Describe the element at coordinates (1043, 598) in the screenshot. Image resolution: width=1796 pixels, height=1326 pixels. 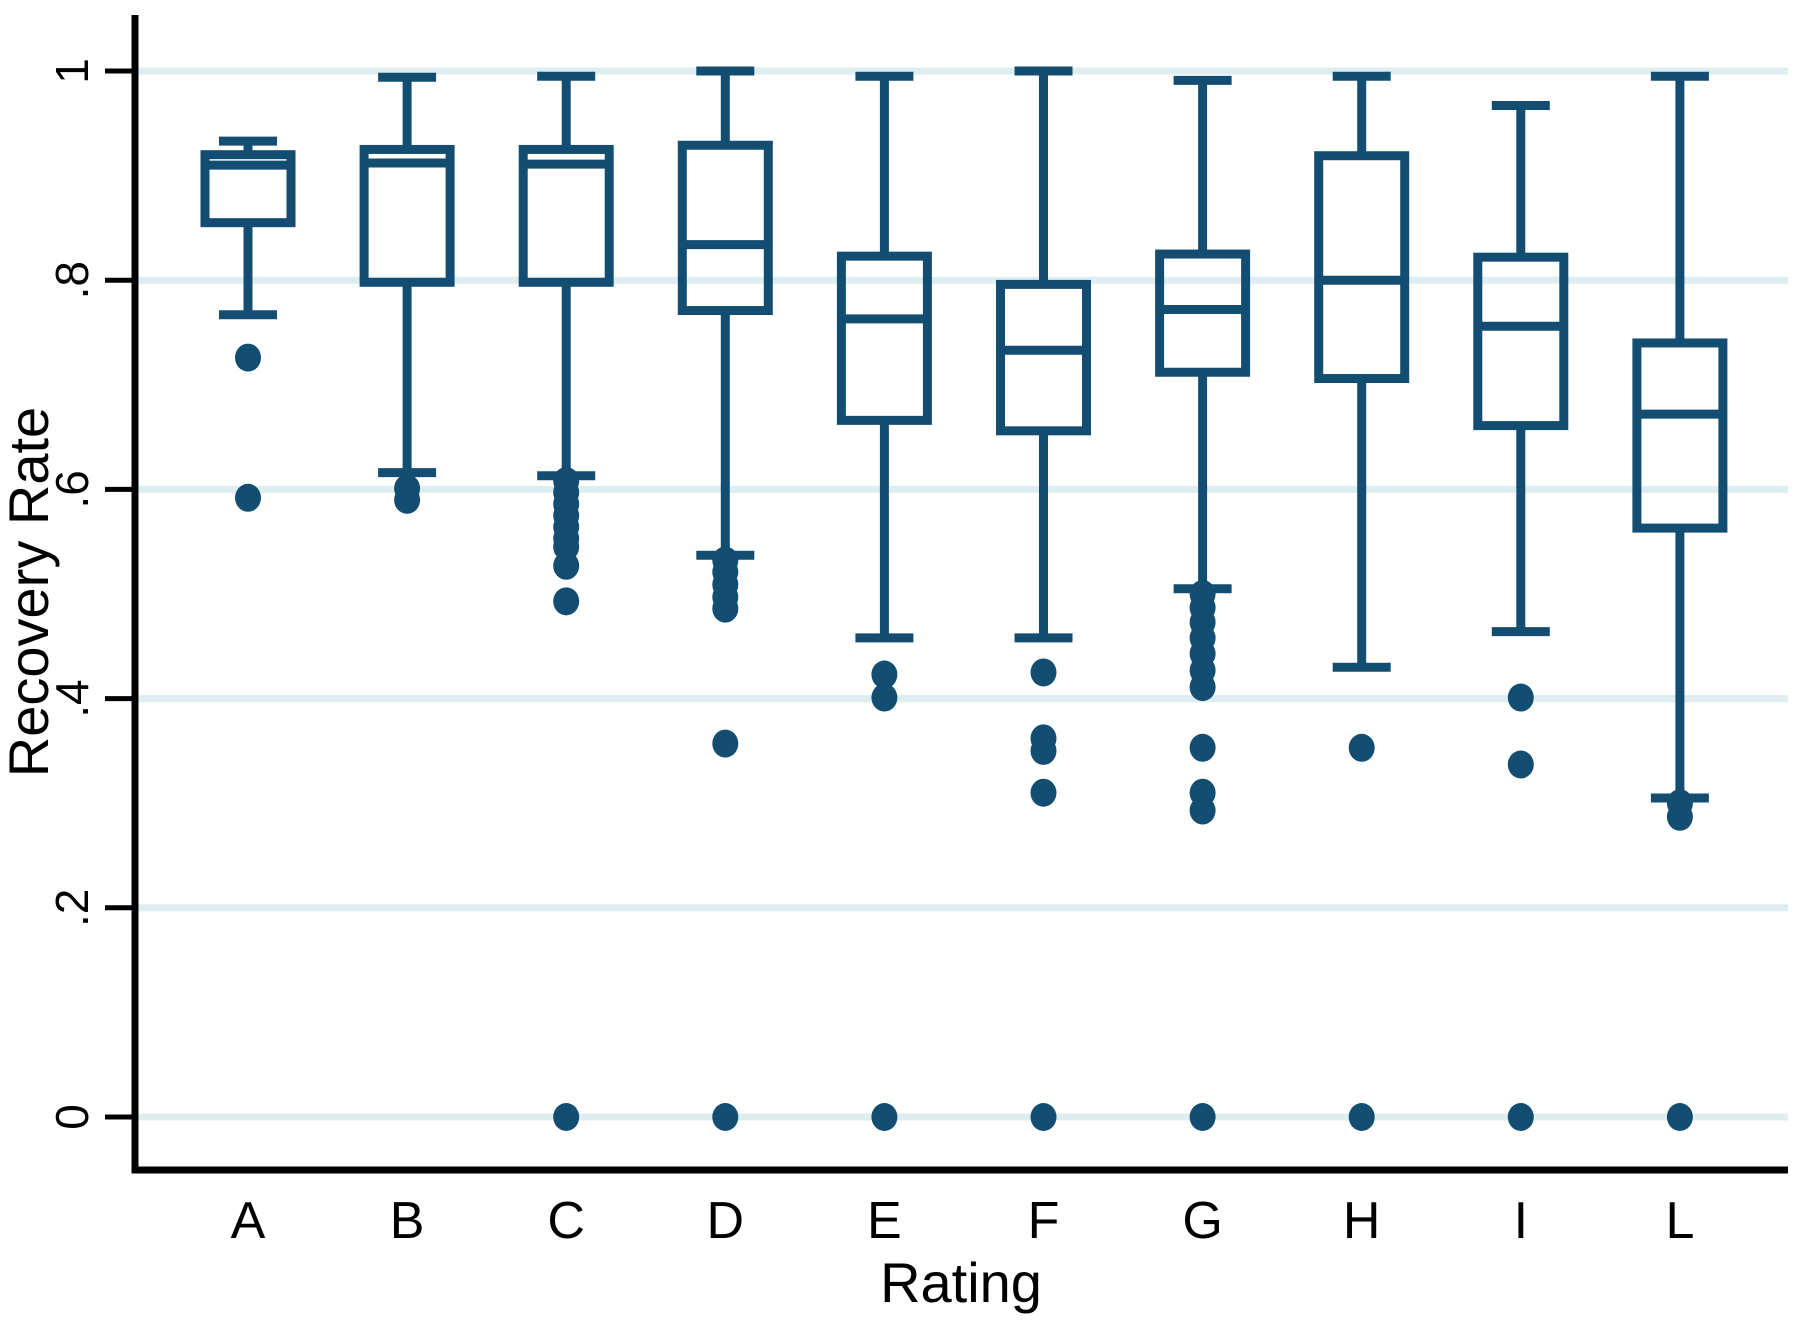
I see `box-group-f` at that location.